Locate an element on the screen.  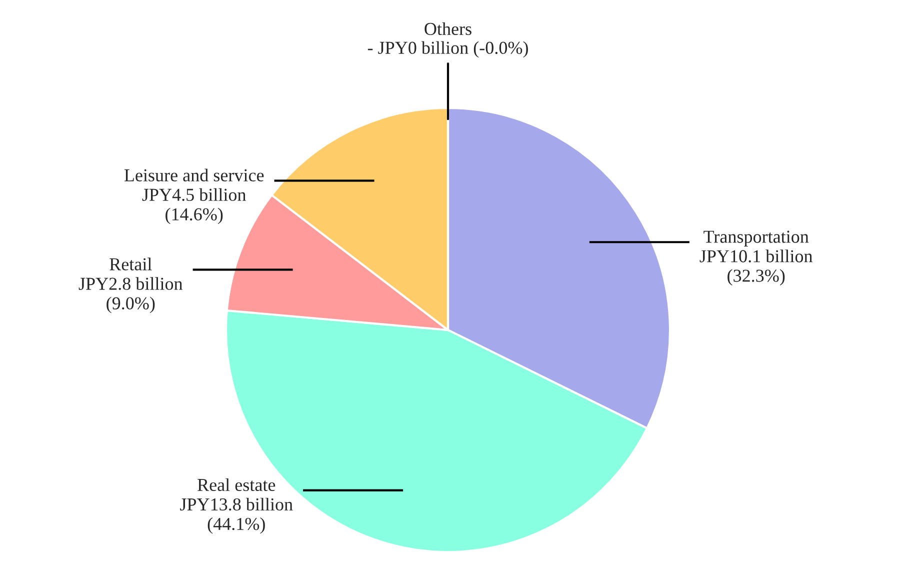
data-label: JPY2.8 billion (9.0%) is located at coordinates (130, 295).